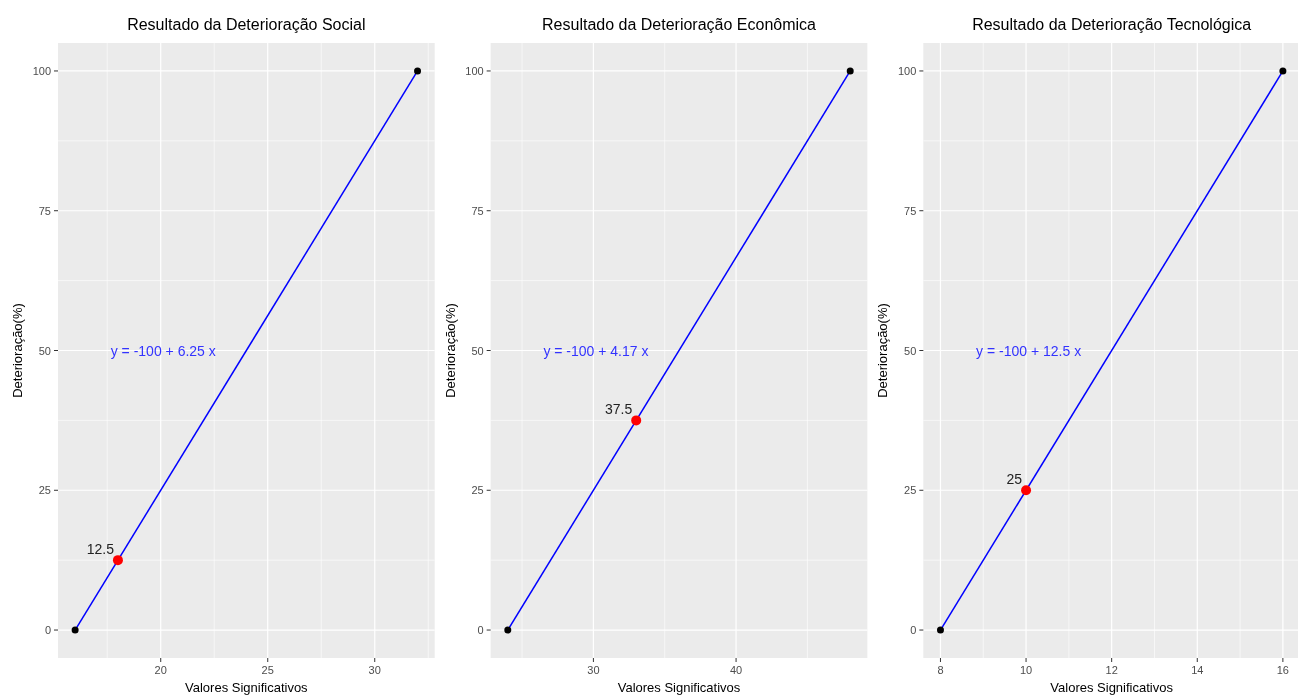 The image size is (1298, 698). What do you see at coordinates (596, 350) in the screenshot?
I see `annotation: y = -100 + 4.17 x` at bounding box center [596, 350].